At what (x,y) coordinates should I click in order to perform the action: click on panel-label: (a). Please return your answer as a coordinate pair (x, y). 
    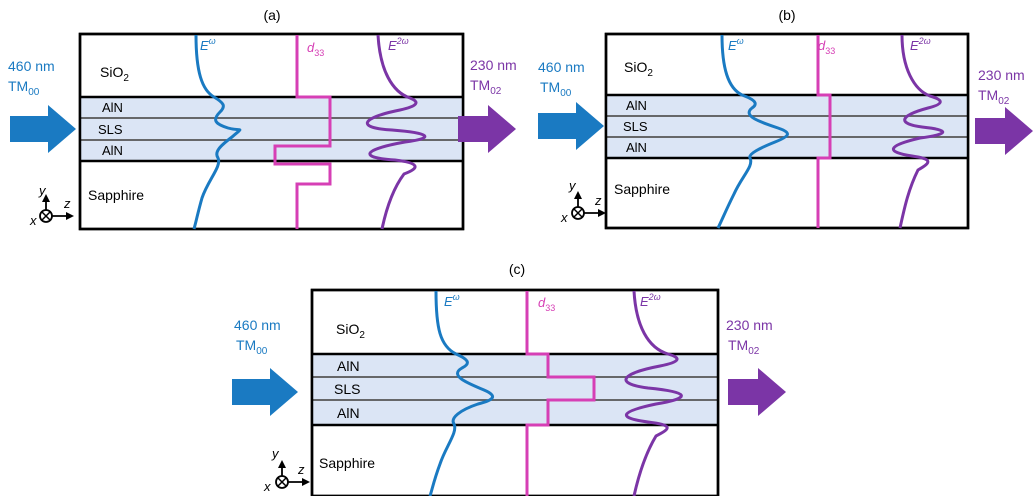
    Looking at the image, I should click on (271, 15).